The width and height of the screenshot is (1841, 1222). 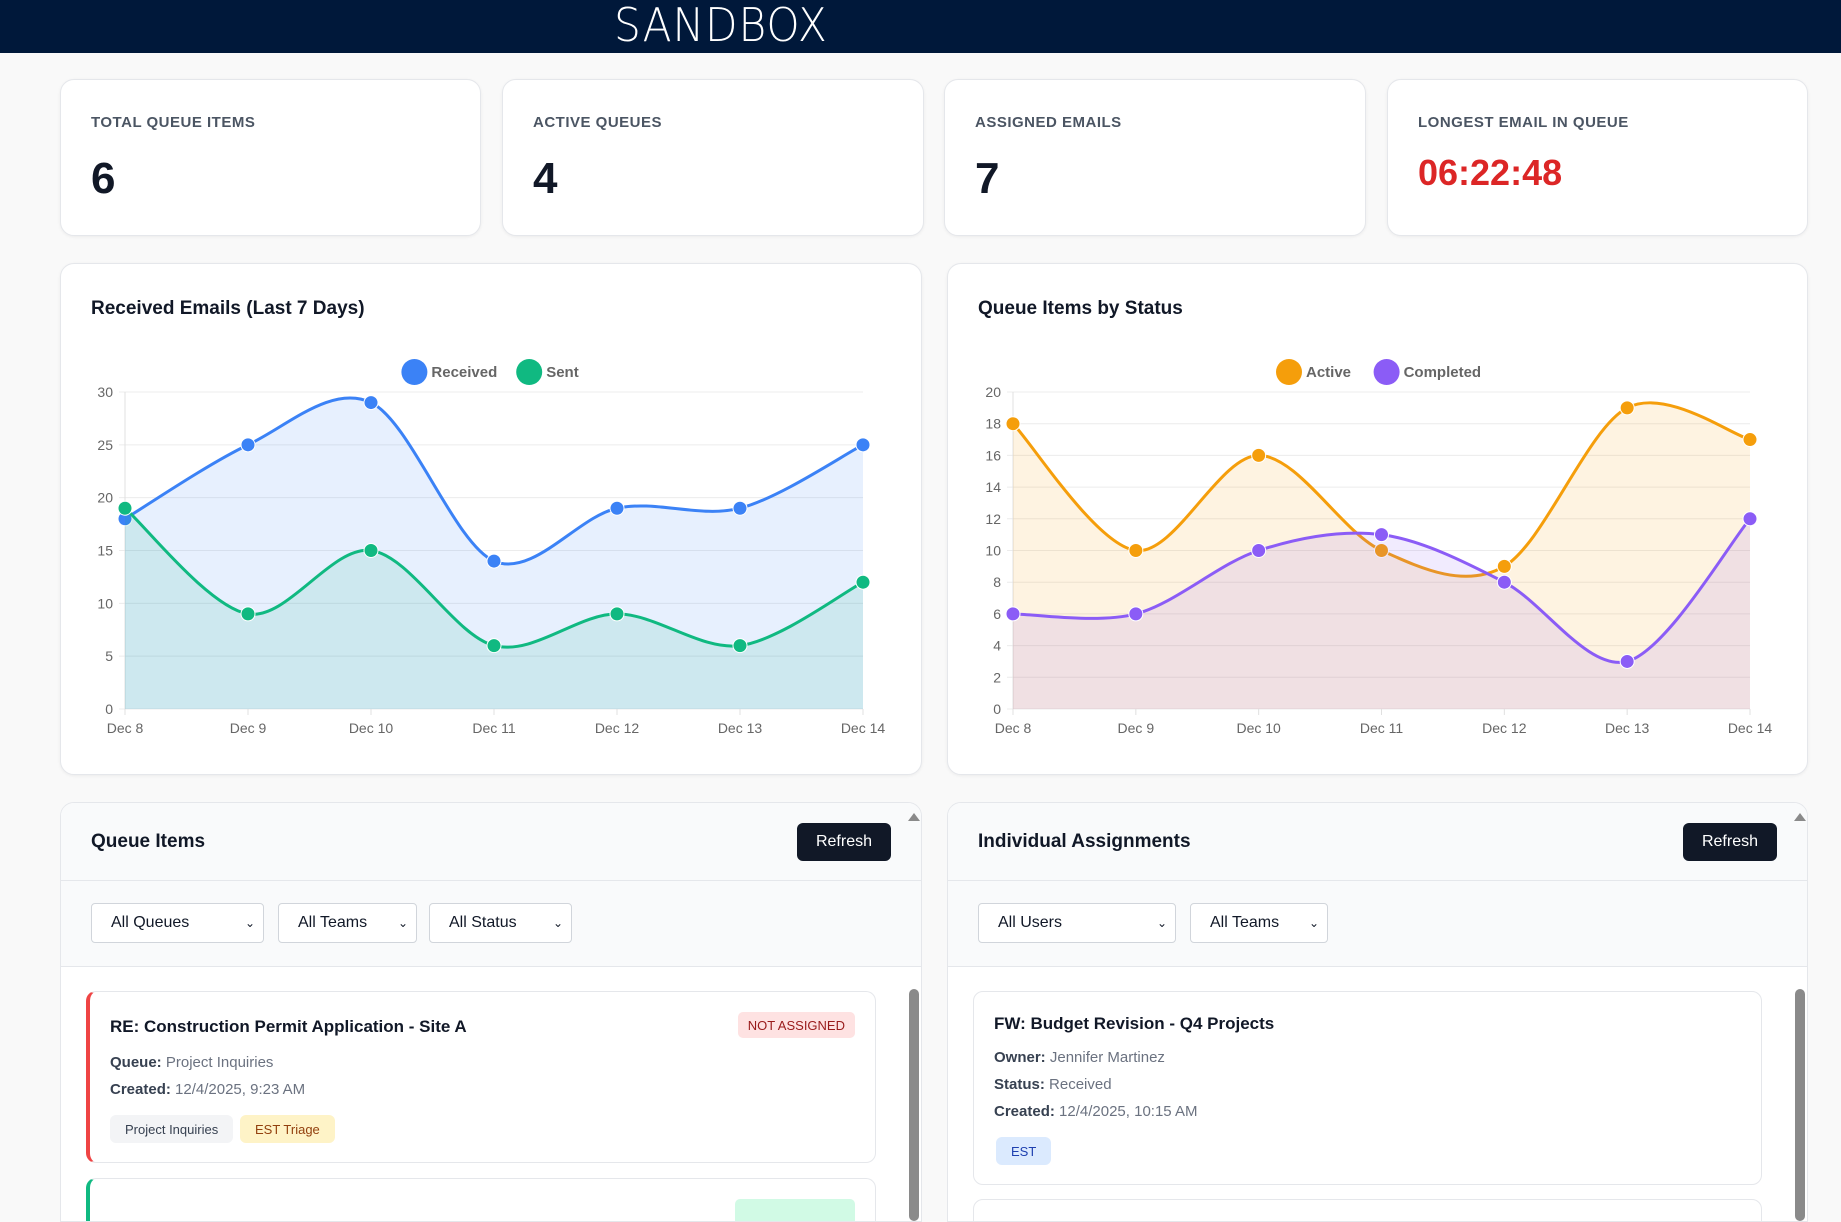 What do you see at coordinates (993, 519) in the screenshot?
I see `y-tick-label: 12` at bounding box center [993, 519].